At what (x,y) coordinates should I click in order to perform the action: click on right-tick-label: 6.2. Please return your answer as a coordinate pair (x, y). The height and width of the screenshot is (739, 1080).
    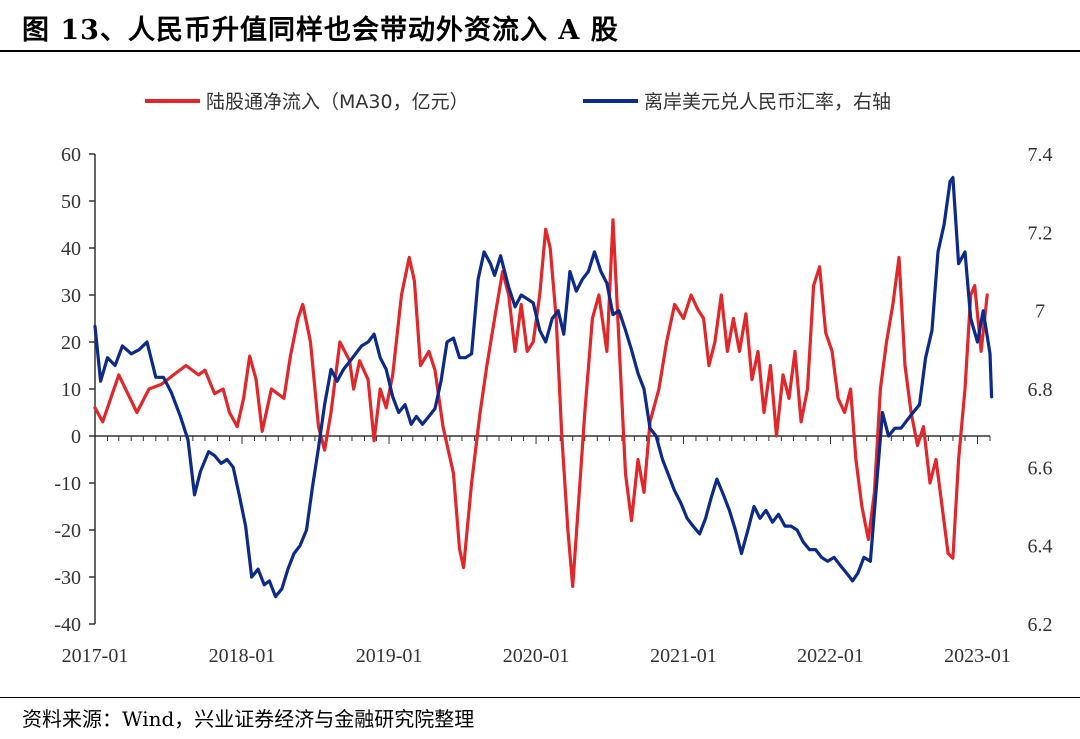
    Looking at the image, I should click on (1040, 625).